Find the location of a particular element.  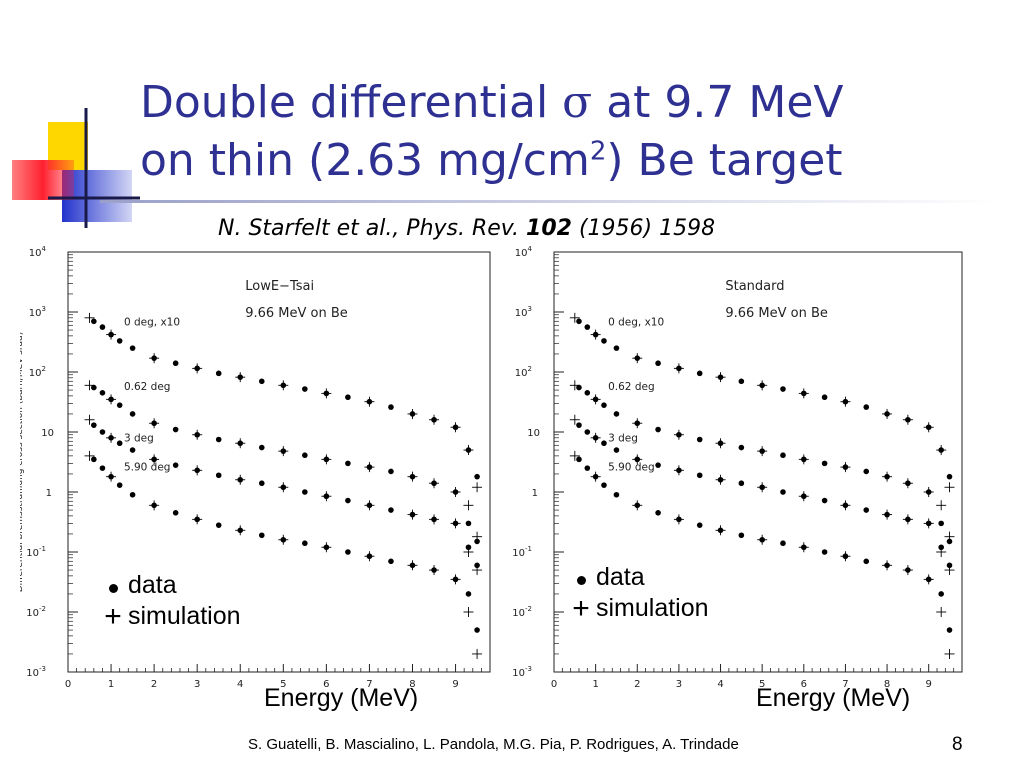

y-tick-label: 10³ is located at coordinates (523, 312).